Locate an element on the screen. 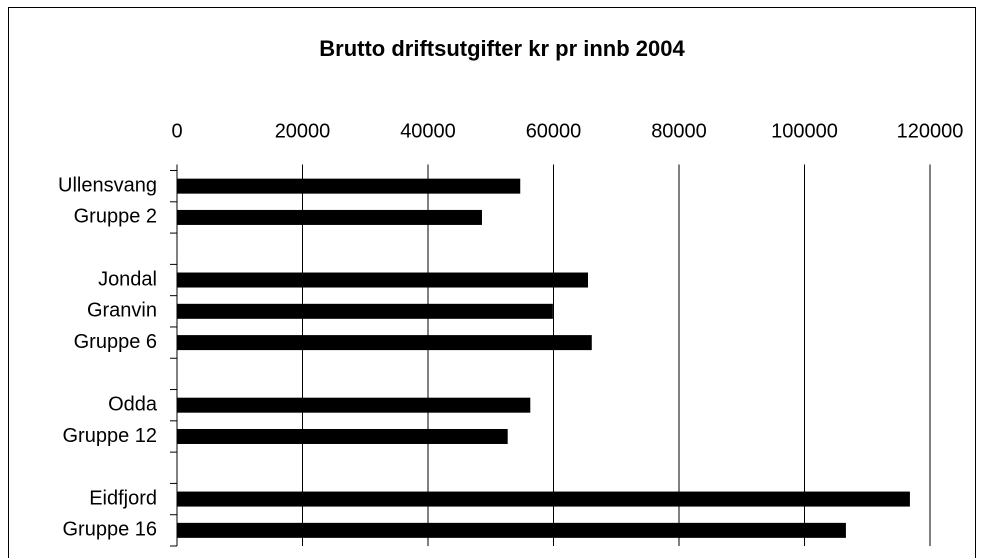 This screenshot has width=984, height=558. x-tick-label: 60000 is located at coordinates (554, 131).